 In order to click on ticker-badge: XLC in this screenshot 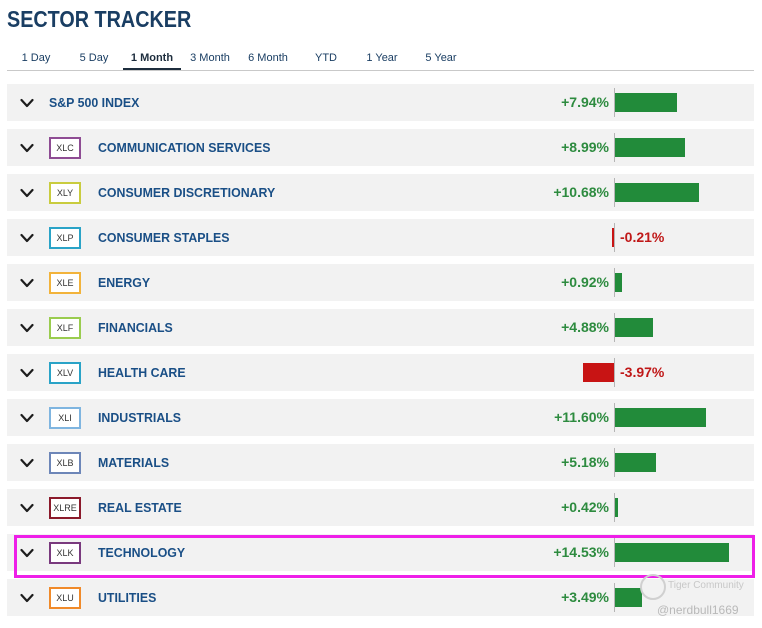, I will do `click(65, 148)`.